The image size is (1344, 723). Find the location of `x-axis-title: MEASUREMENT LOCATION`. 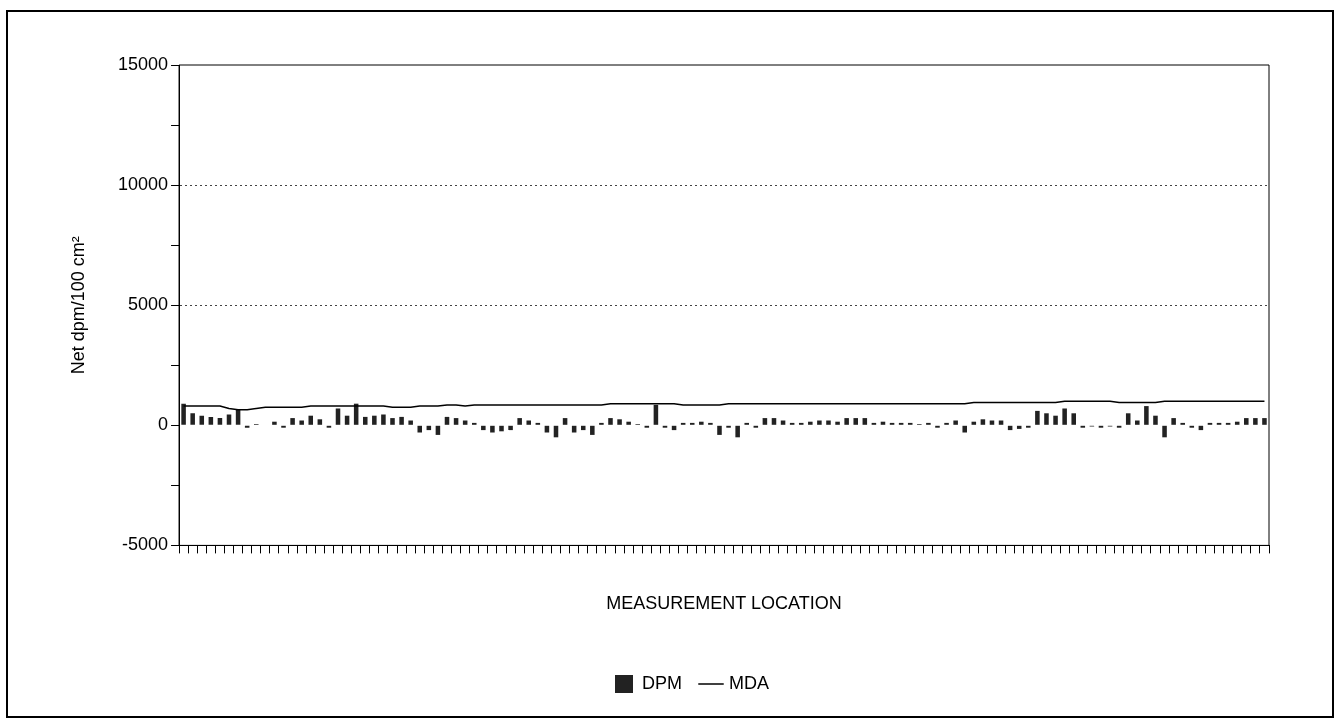

x-axis-title: MEASUREMENT LOCATION is located at coordinates (724, 603).